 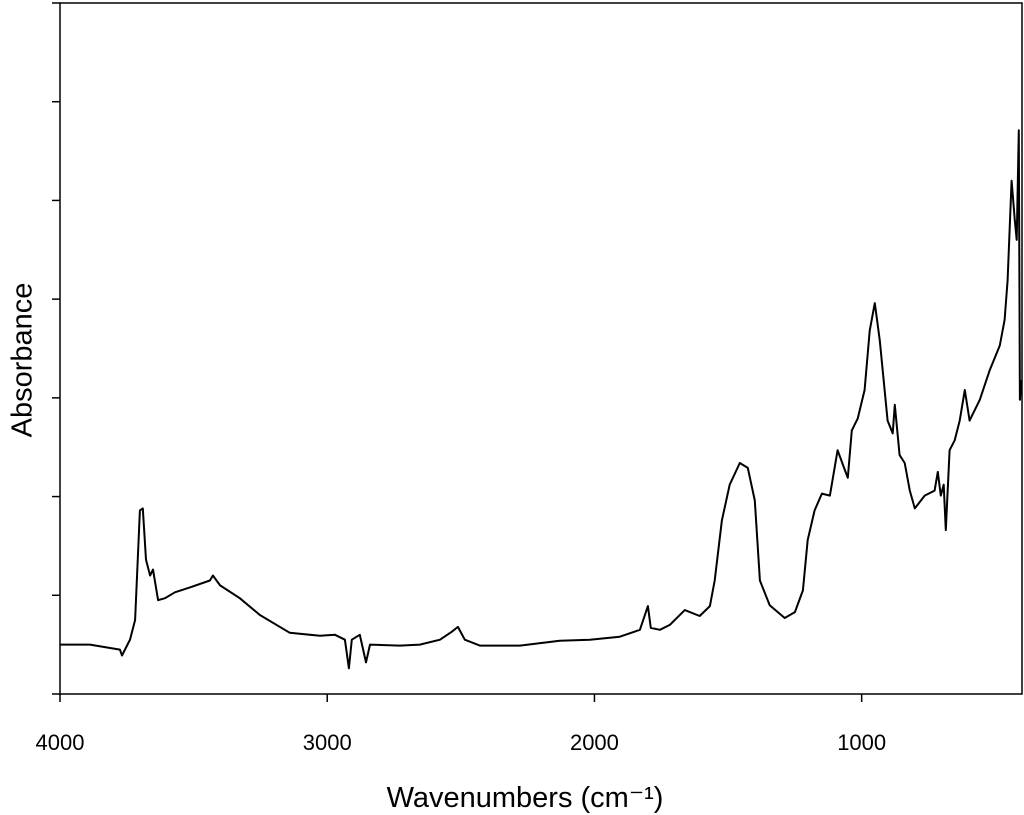 What do you see at coordinates (23, 360) in the screenshot?
I see `y-axis-label: Absorbance` at bounding box center [23, 360].